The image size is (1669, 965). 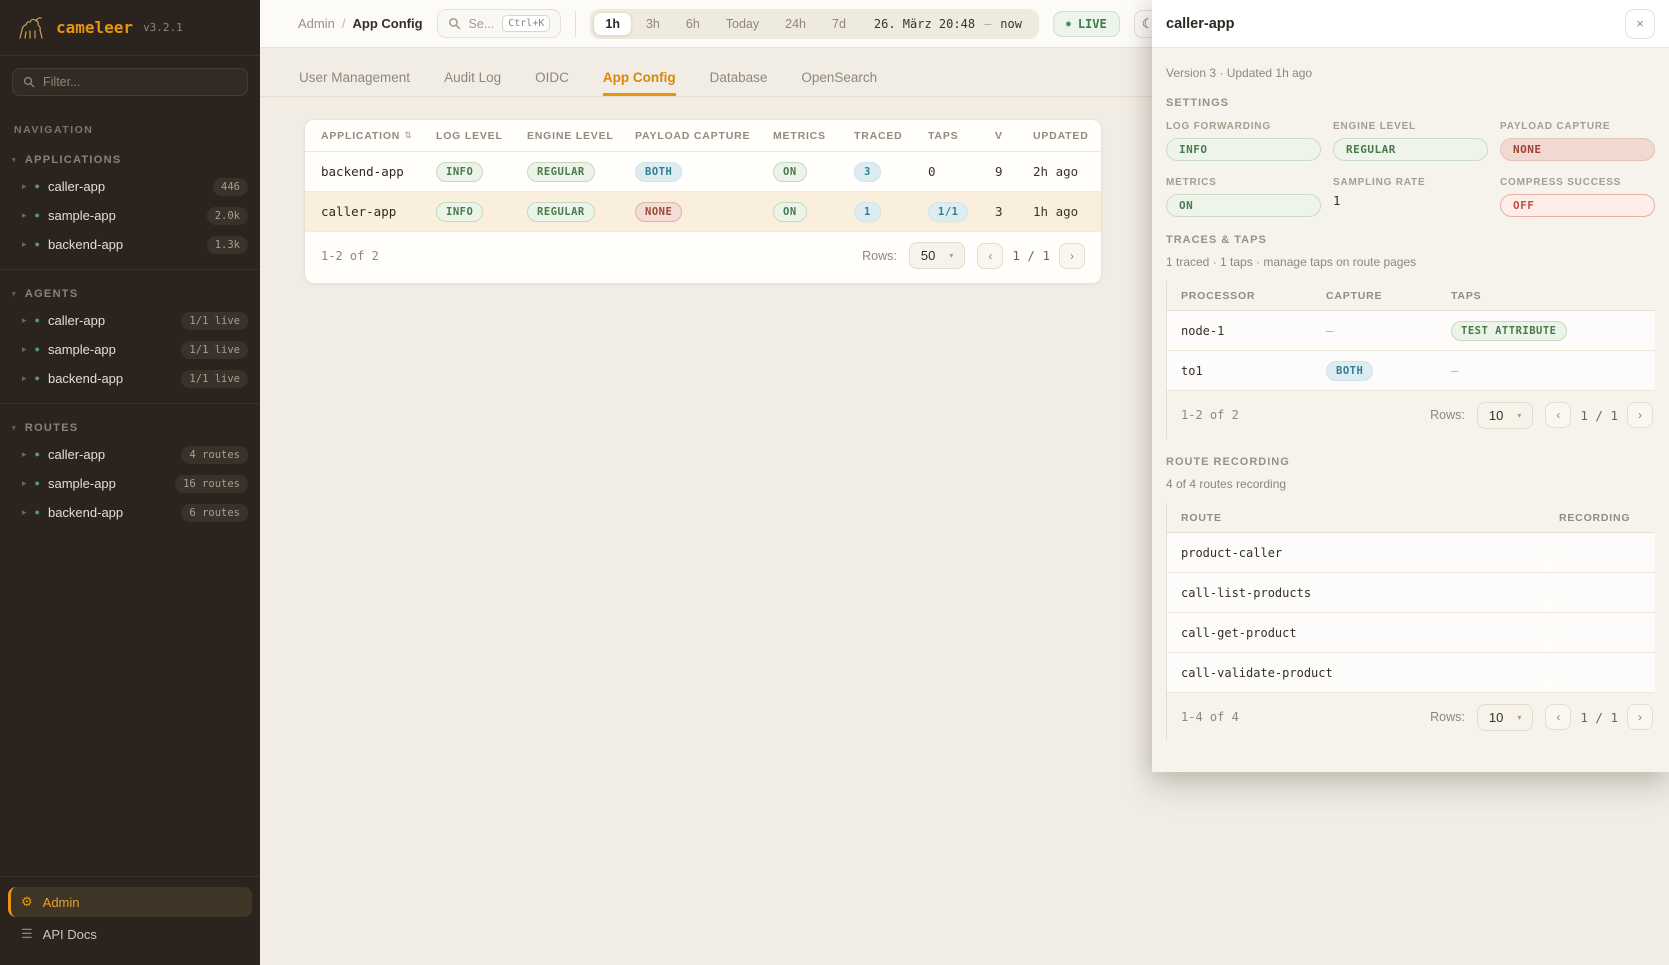 I want to click on time-range-today: Today, so click(x=742, y=23).